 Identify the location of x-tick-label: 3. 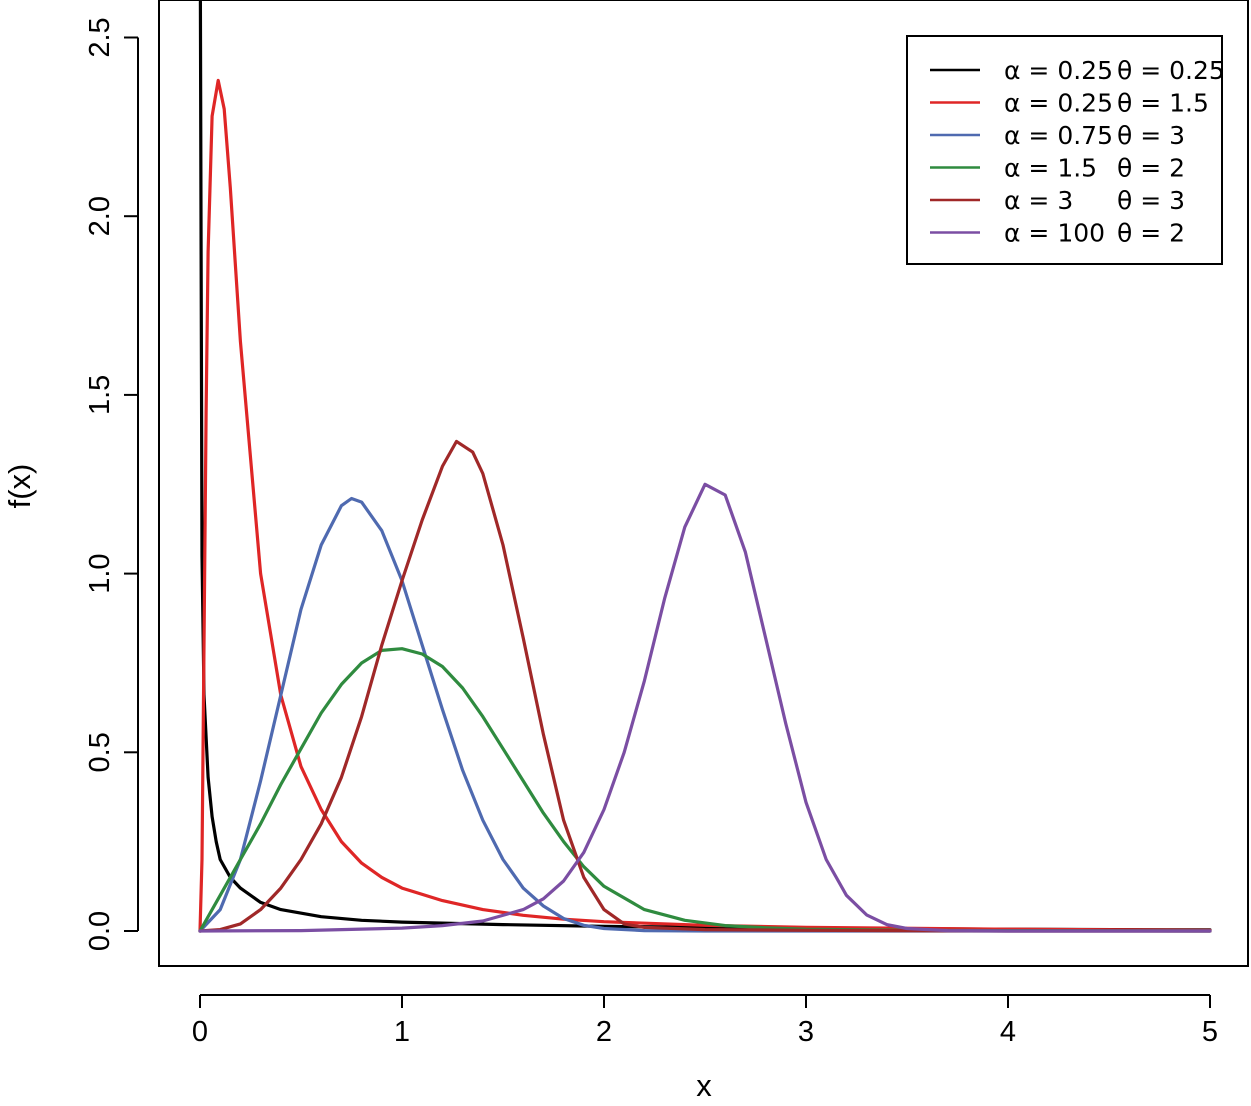
(806, 1032).